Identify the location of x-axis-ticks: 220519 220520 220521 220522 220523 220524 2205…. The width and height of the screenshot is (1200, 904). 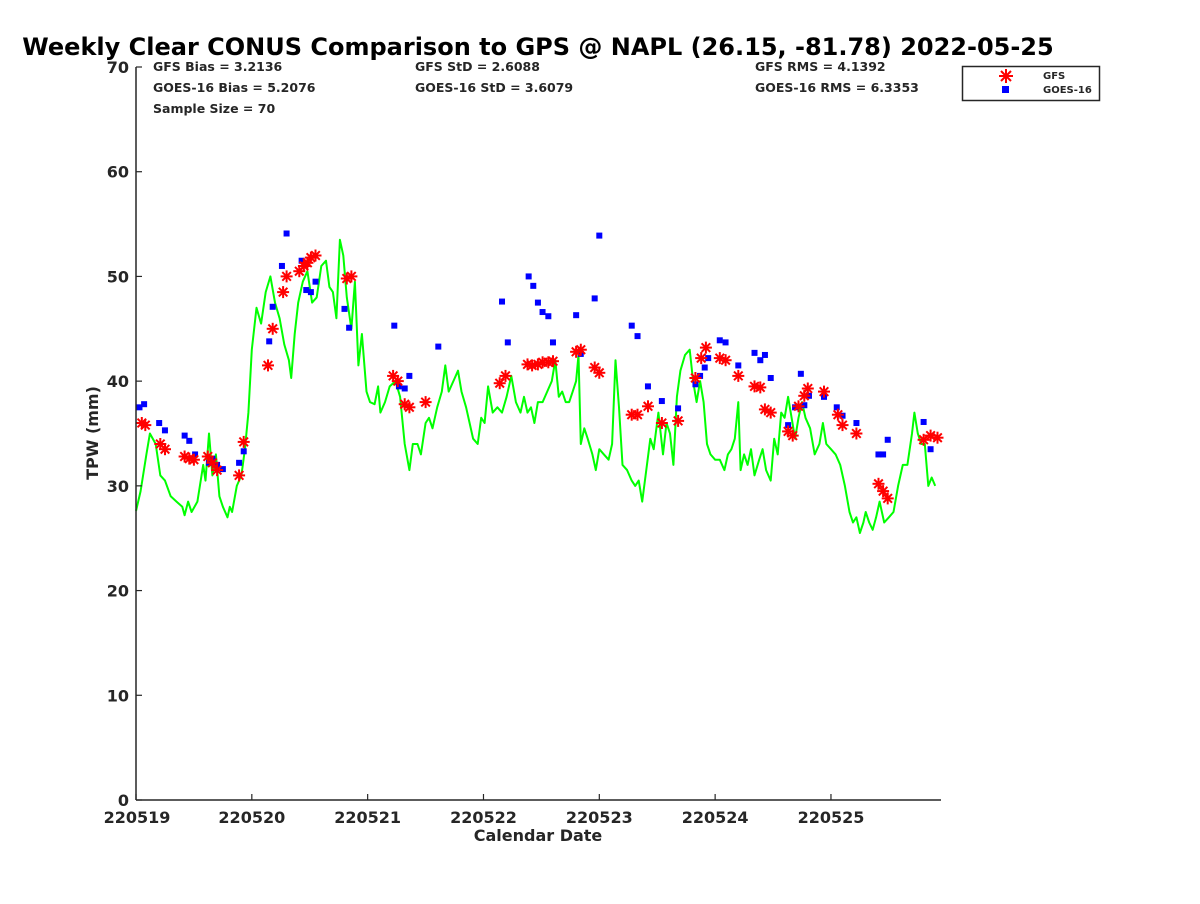
(484, 810).